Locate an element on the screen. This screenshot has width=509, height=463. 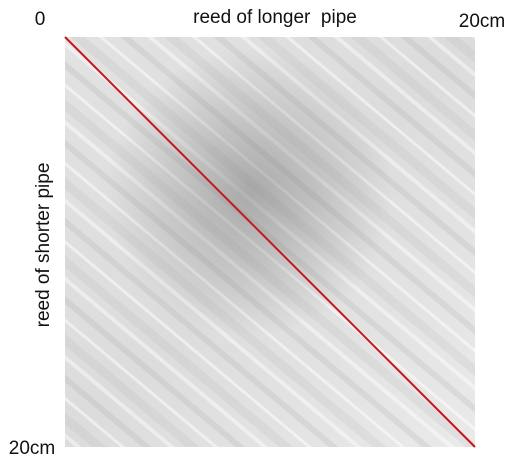
bottom-end-label: 20cm is located at coordinates (32, 448).